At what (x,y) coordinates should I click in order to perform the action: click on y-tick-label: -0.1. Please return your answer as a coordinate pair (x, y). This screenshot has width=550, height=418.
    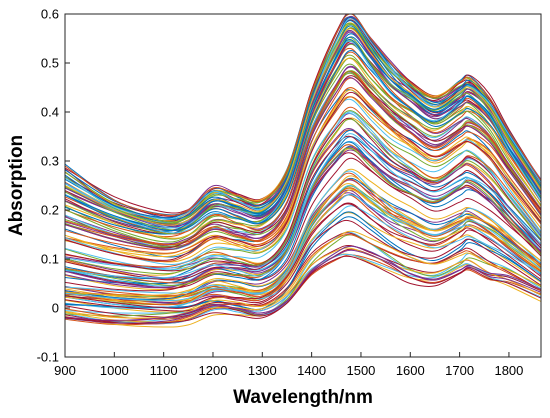
    Looking at the image, I should click on (48, 357).